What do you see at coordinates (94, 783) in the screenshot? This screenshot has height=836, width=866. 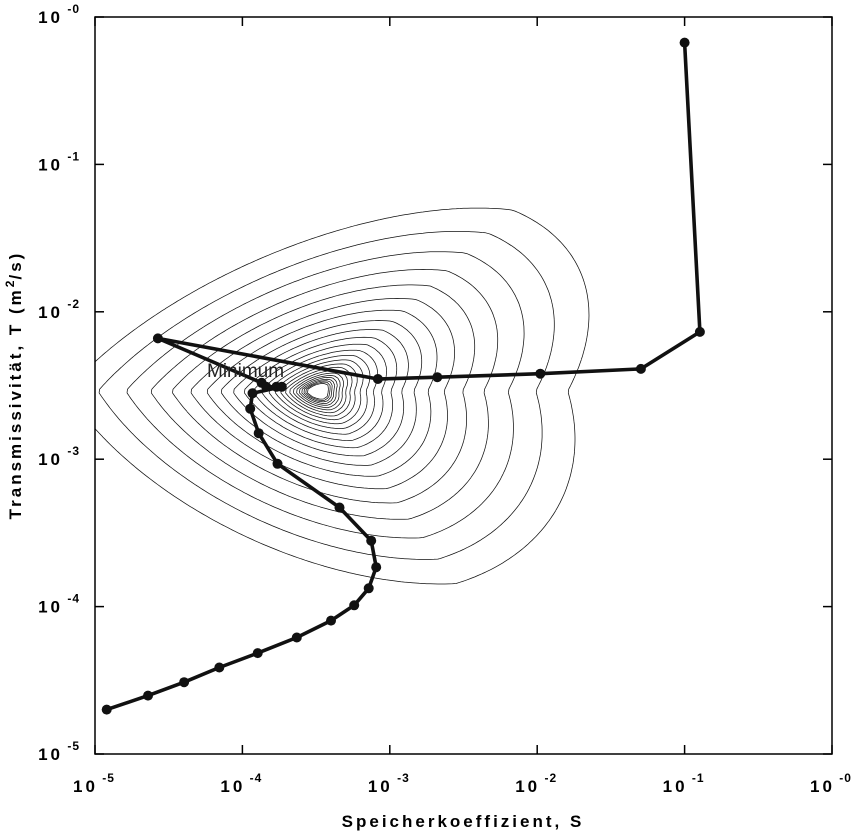 I see `x-tick-label: 10 -5` at bounding box center [94, 783].